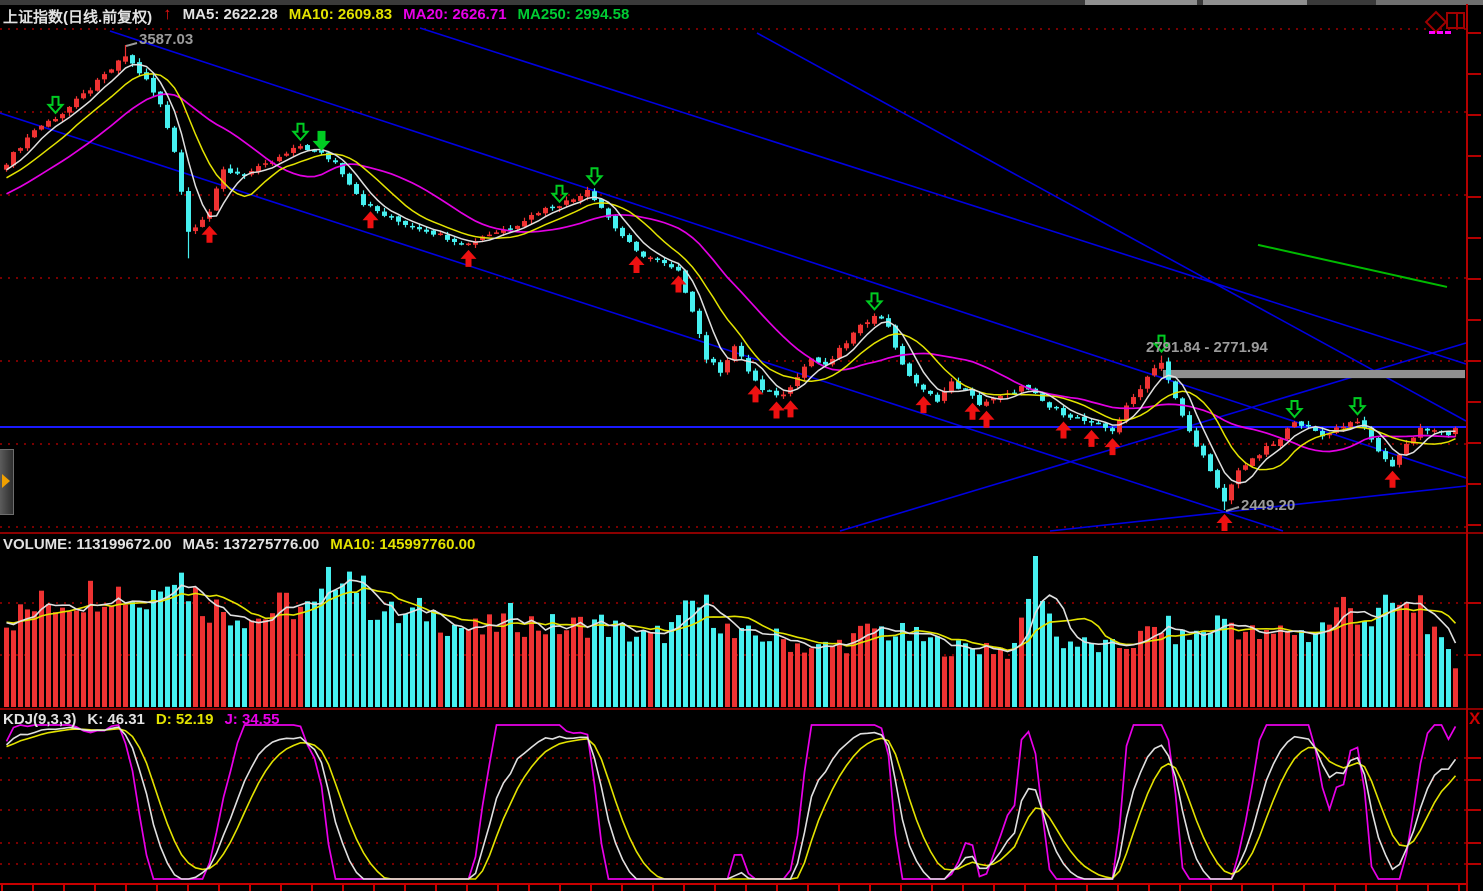  I want to click on split-window-icon, so click(1455, 20).